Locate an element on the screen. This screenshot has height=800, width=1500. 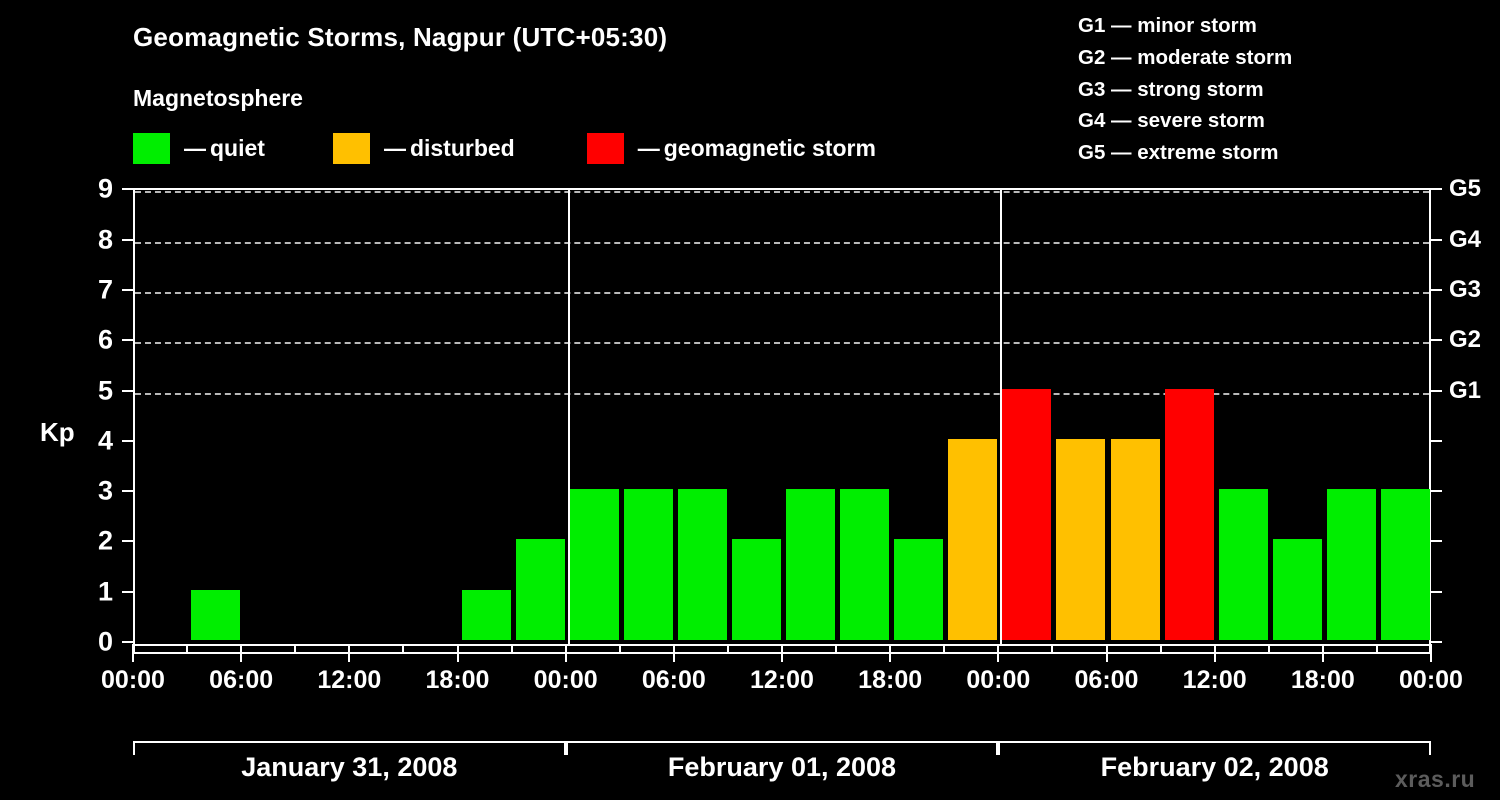
g-scale-row: G4 — severe storm is located at coordinates (1171, 121).